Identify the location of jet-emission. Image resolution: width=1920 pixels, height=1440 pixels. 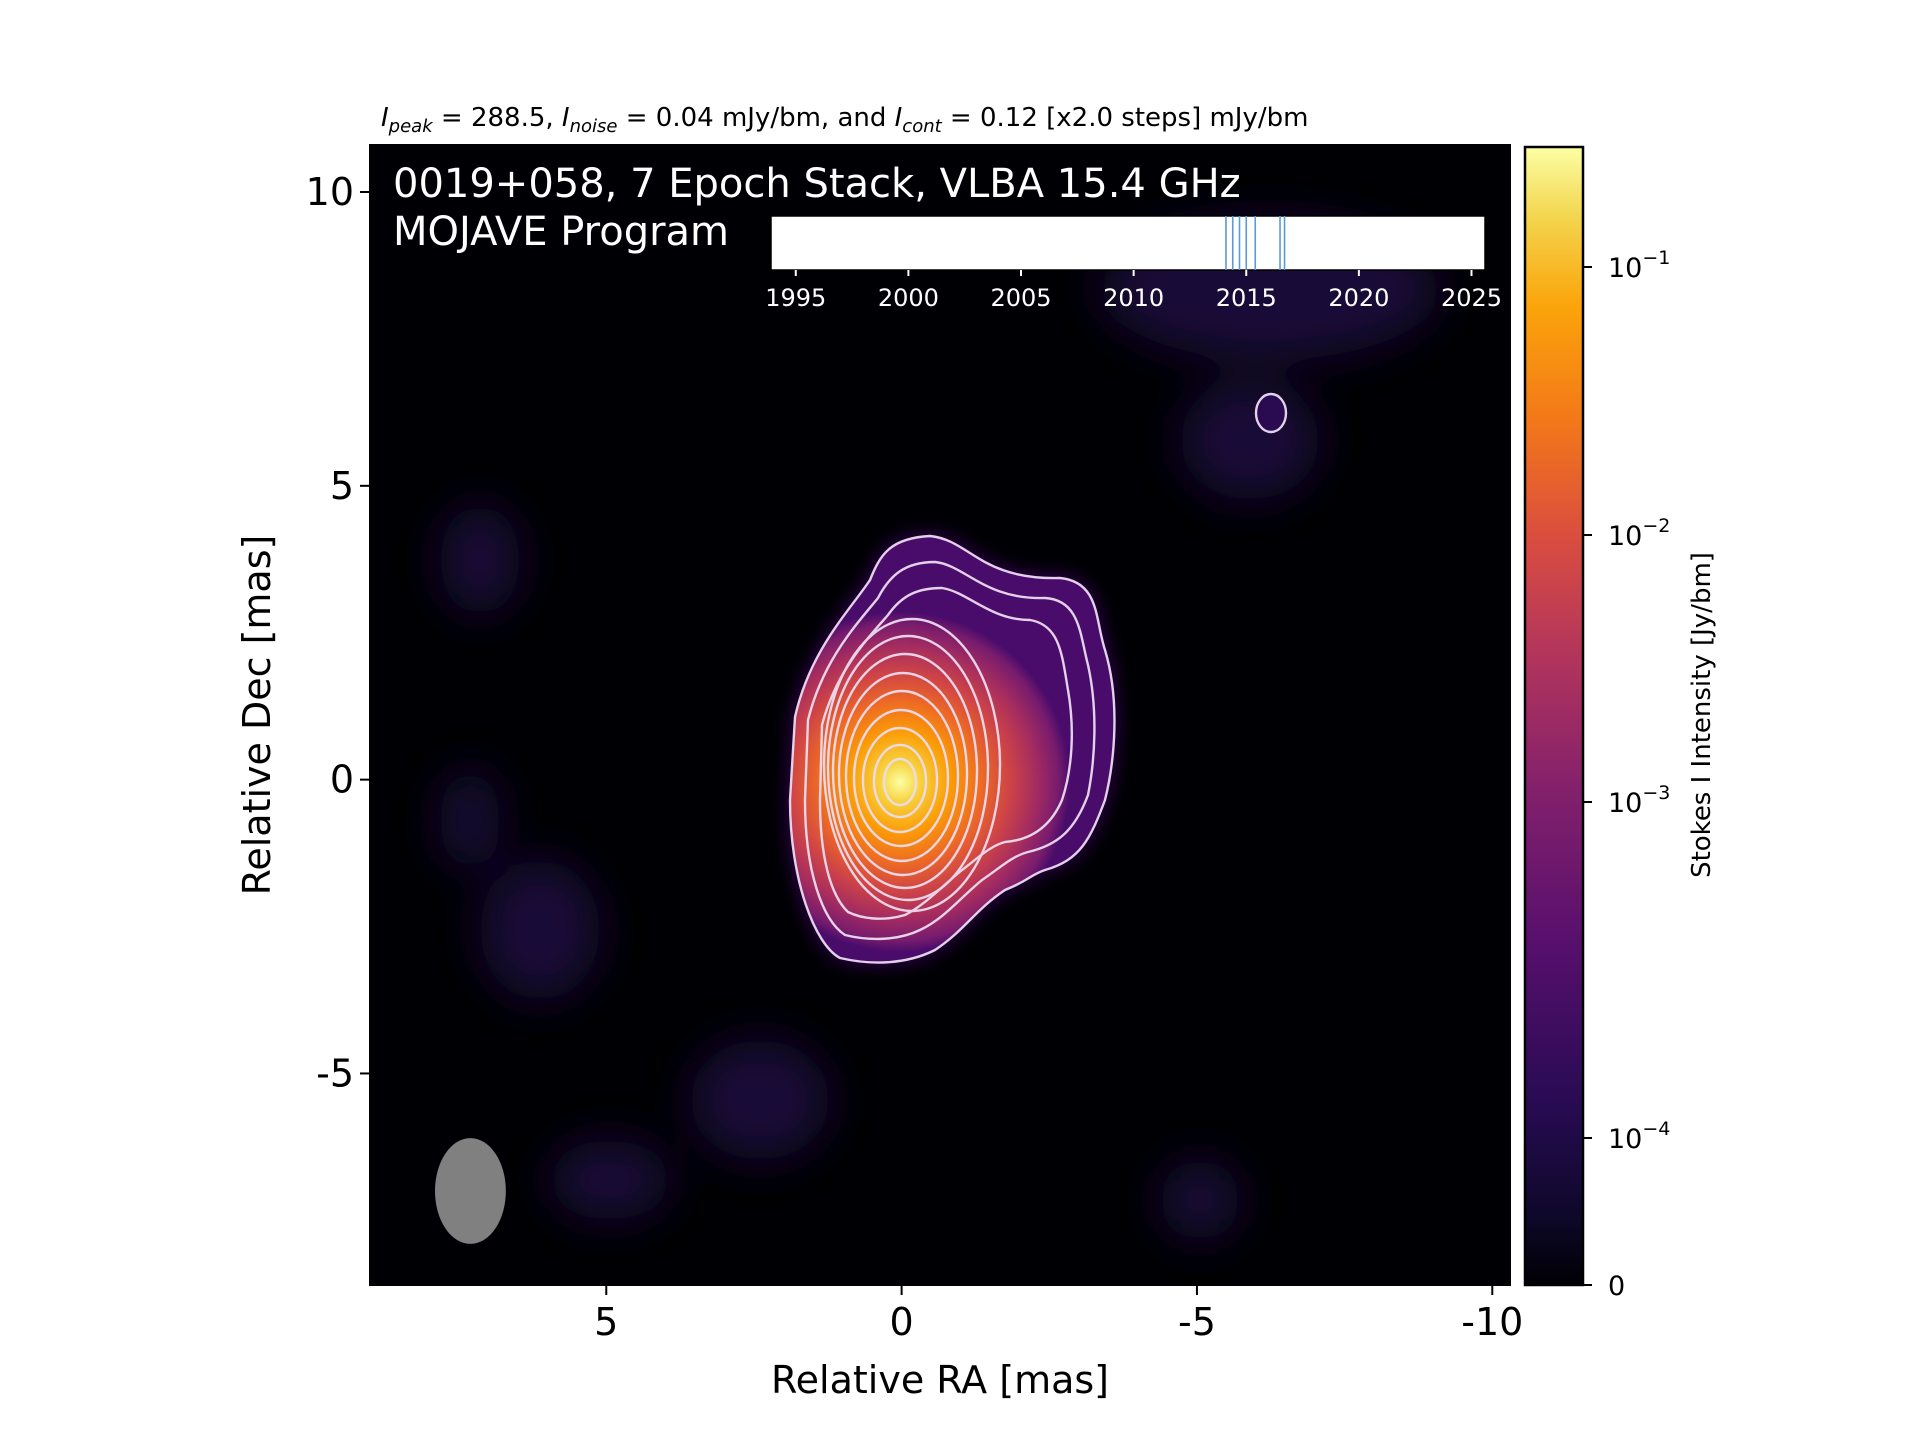
(952, 749).